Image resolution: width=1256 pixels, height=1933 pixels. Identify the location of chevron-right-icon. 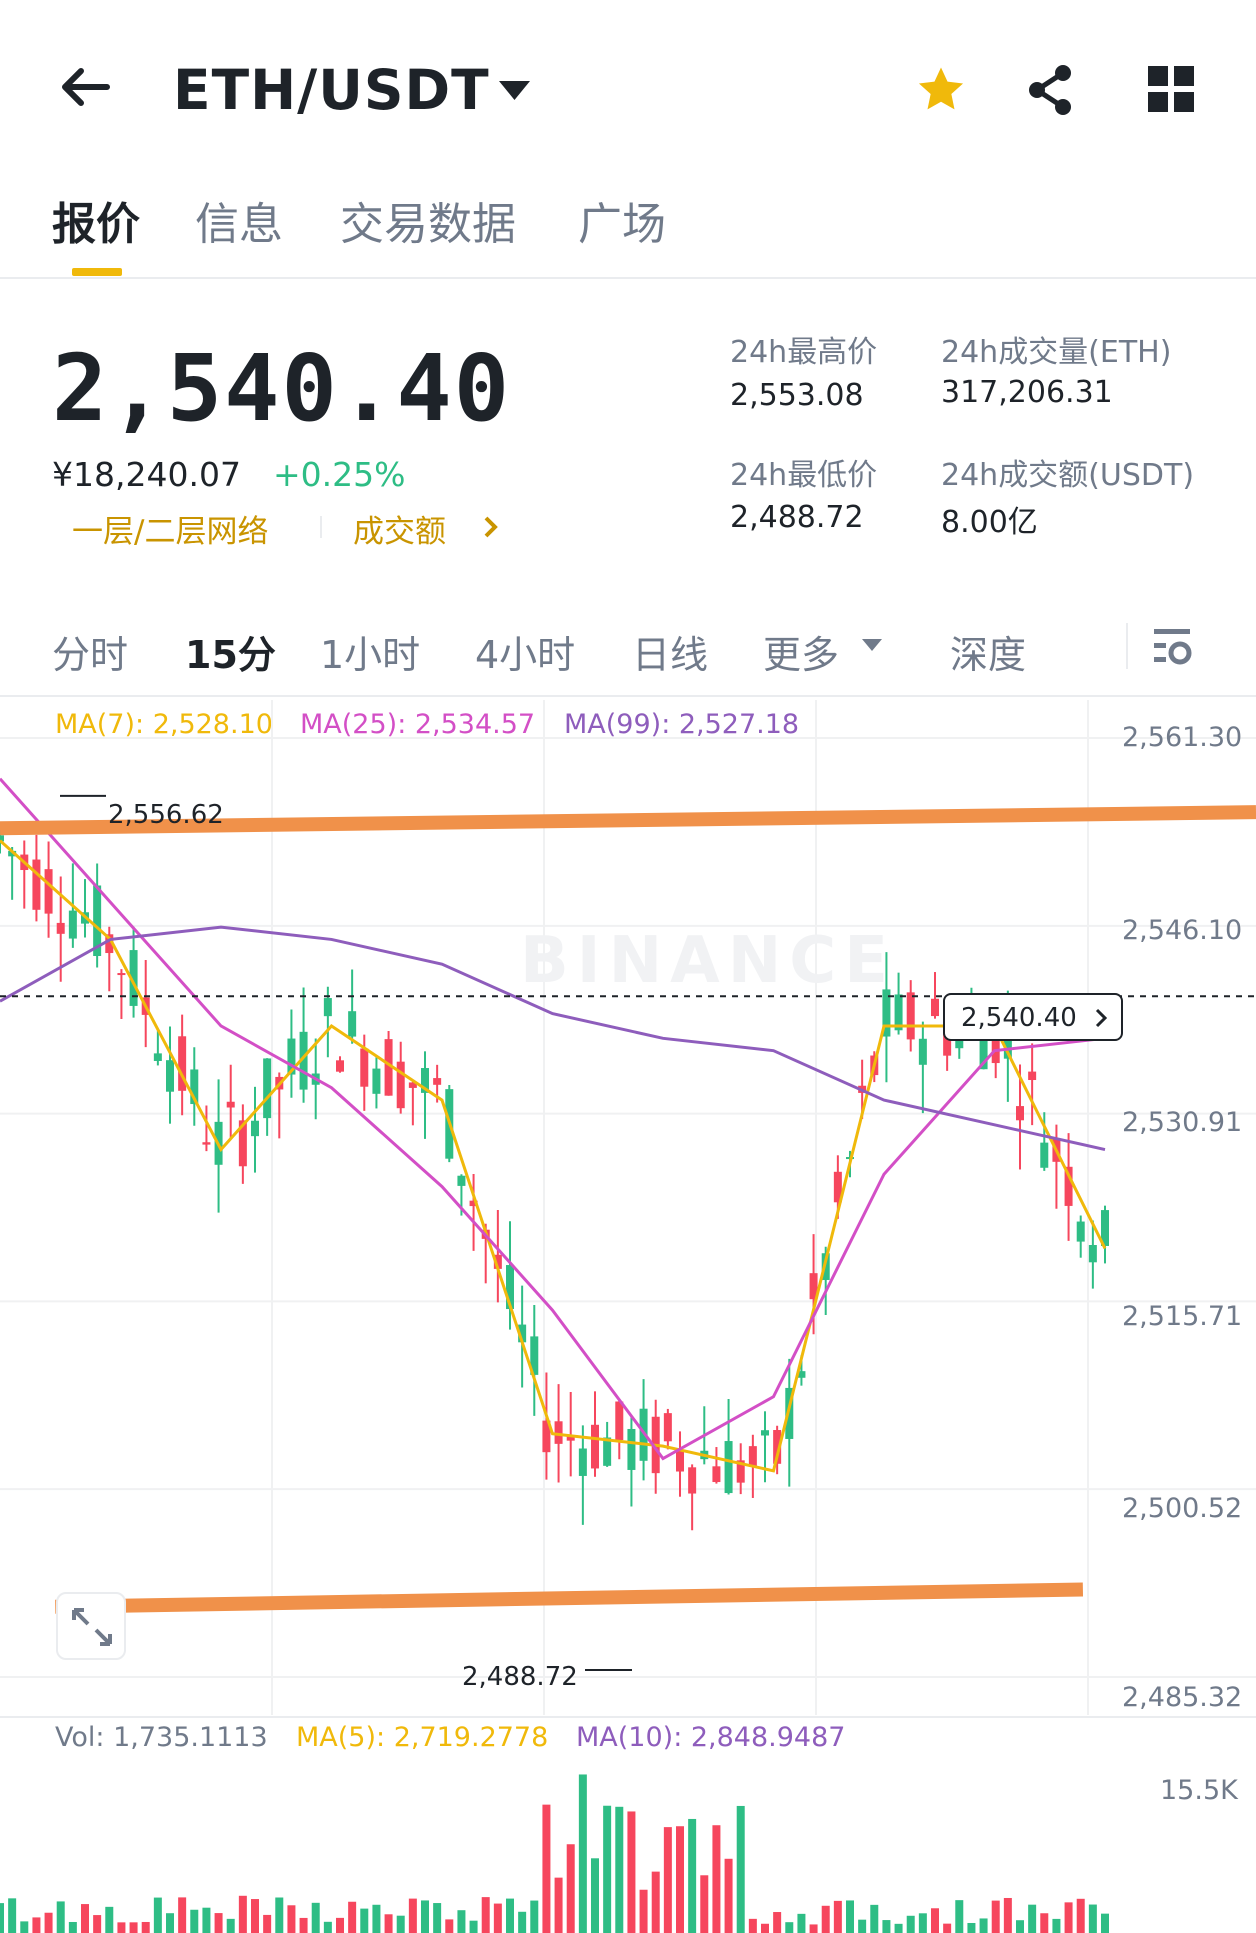
(491, 527).